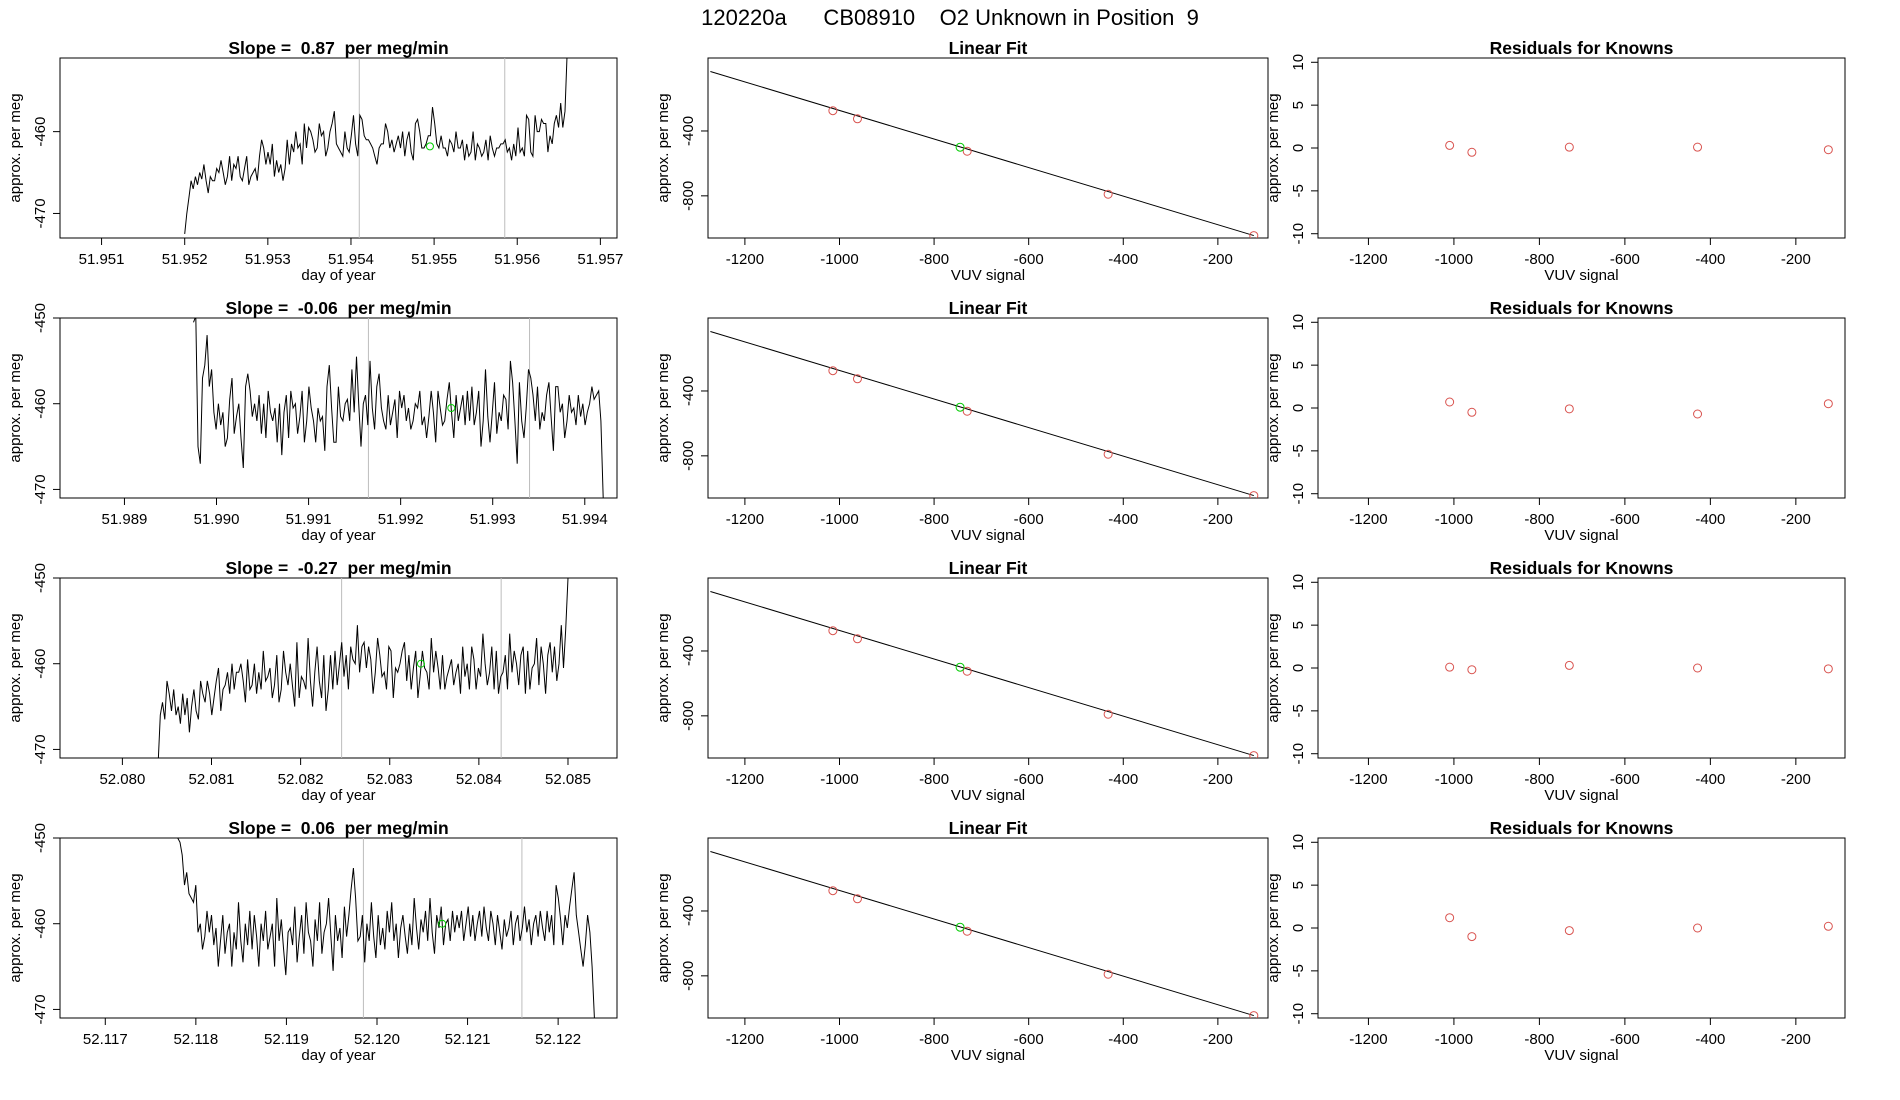 The width and height of the screenshot is (1900, 1100). I want to click on x-tick-label: 51.952, so click(185, 259).